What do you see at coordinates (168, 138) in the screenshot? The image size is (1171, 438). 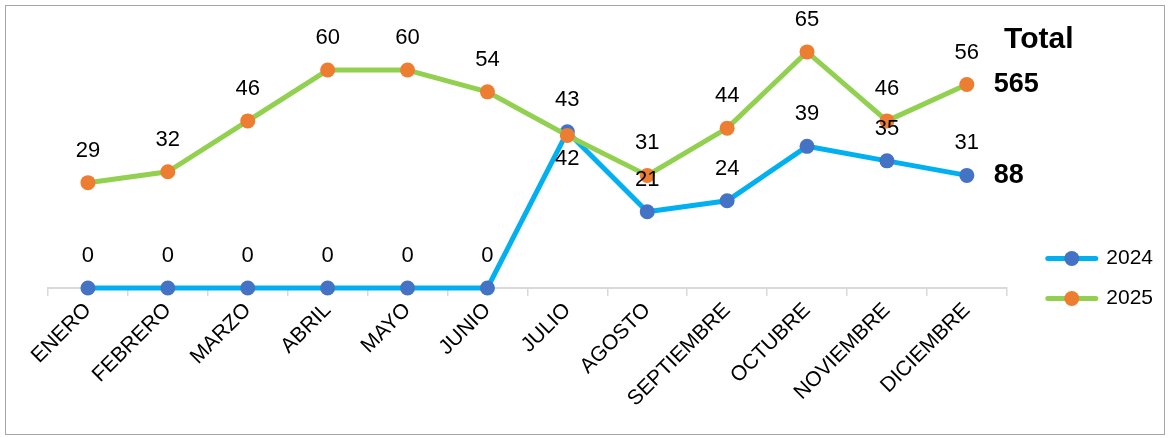 I see `data-label: 32` at bounding box center [168, 138].